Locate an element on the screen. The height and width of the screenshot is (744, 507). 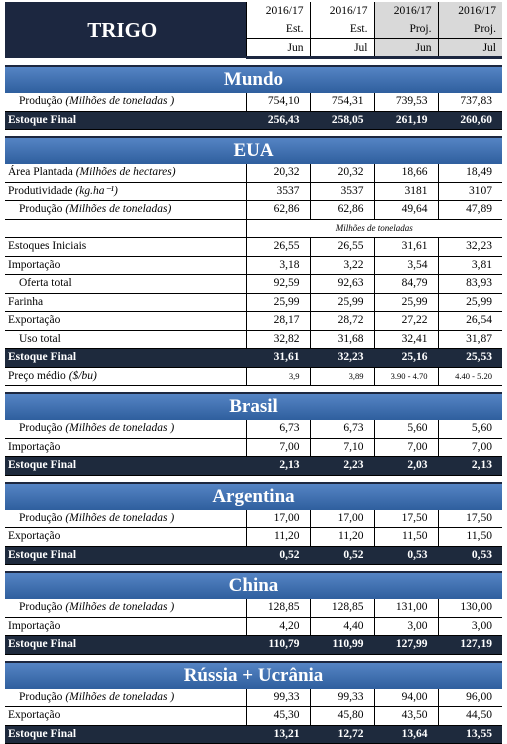
unit: (kg.ha⁻¹) is located at coordinates (96, 191).